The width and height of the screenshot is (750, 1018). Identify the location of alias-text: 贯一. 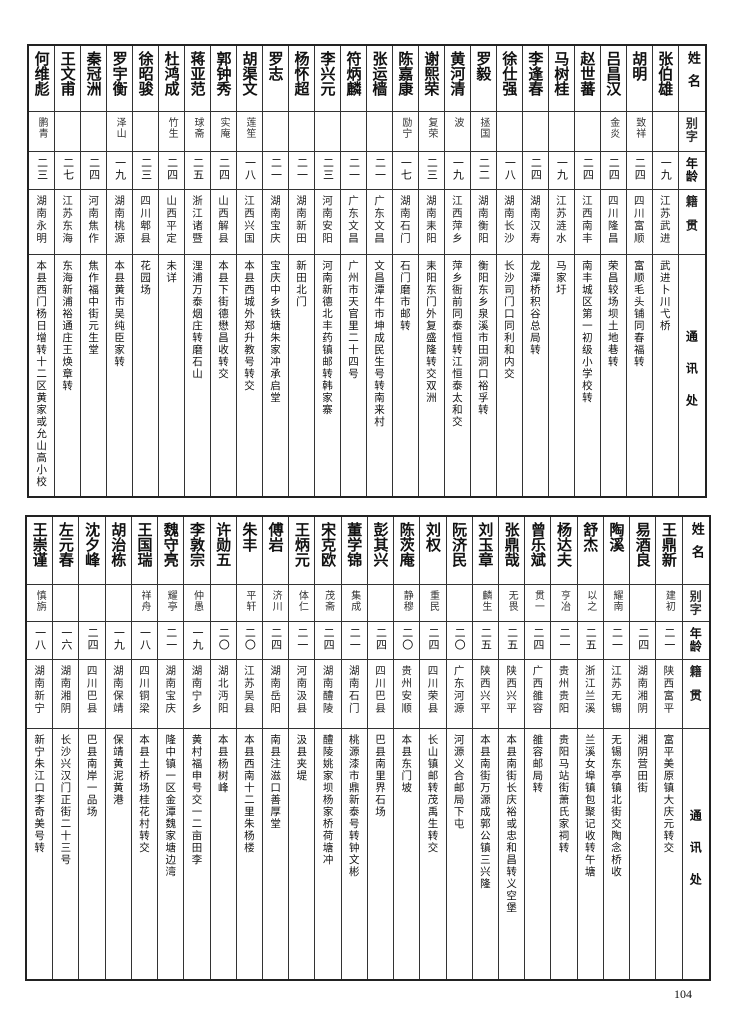
(538, 601).